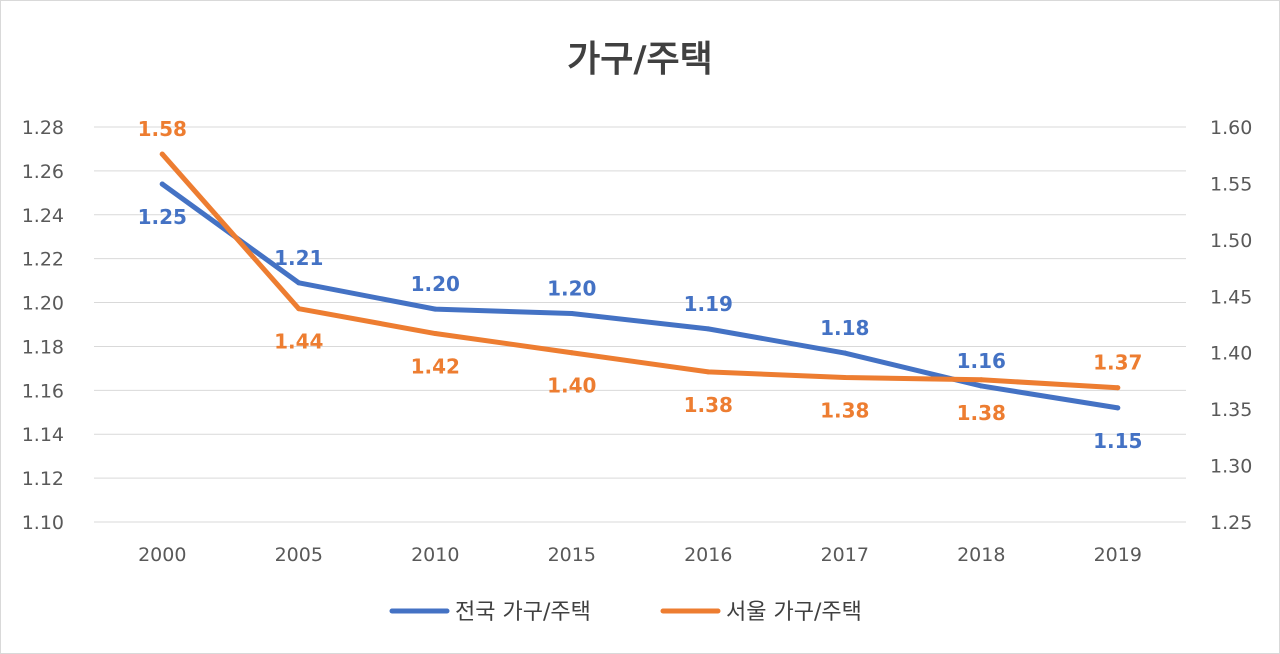 This screenshot has width=1280, height=654. I want to click on y-left-tick-label: 1.28, so click(43, 128).